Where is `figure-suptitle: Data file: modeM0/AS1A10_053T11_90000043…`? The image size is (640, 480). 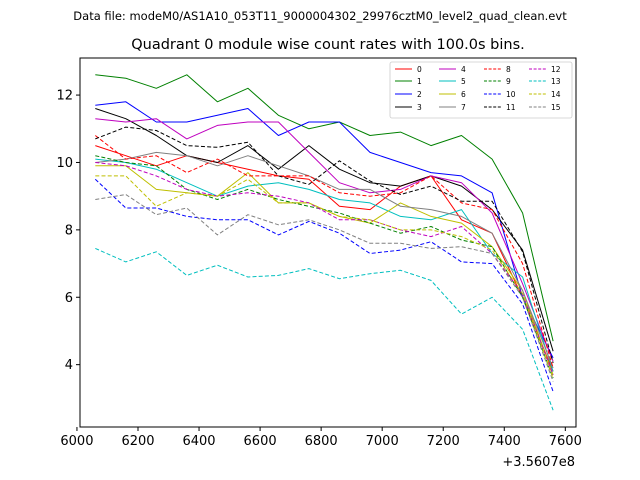 figure-suptitle: Data file: modeM0/AS1A10_053T11_90000043… is located at coordinates (320, 16).